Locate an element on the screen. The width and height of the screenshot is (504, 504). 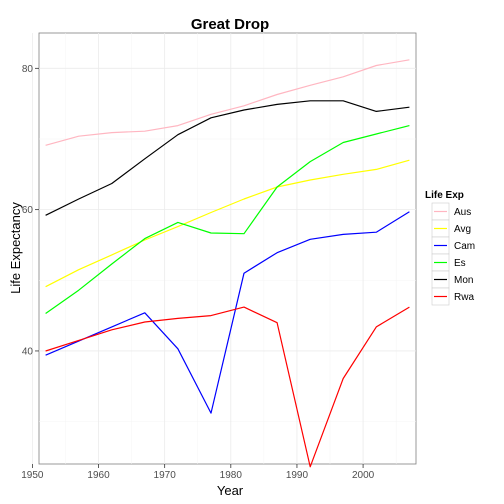
legend-title: Life Exp is located at coordinates (444, 195).